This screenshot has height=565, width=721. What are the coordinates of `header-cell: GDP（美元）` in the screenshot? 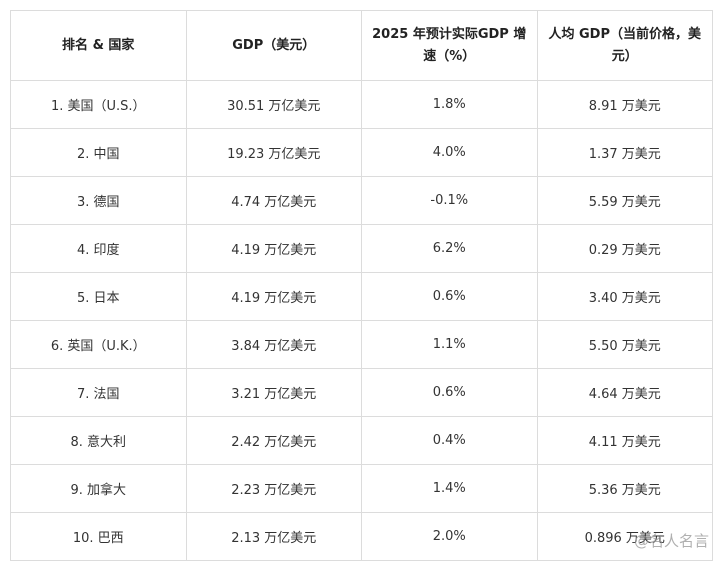 It's located at (273, 45).